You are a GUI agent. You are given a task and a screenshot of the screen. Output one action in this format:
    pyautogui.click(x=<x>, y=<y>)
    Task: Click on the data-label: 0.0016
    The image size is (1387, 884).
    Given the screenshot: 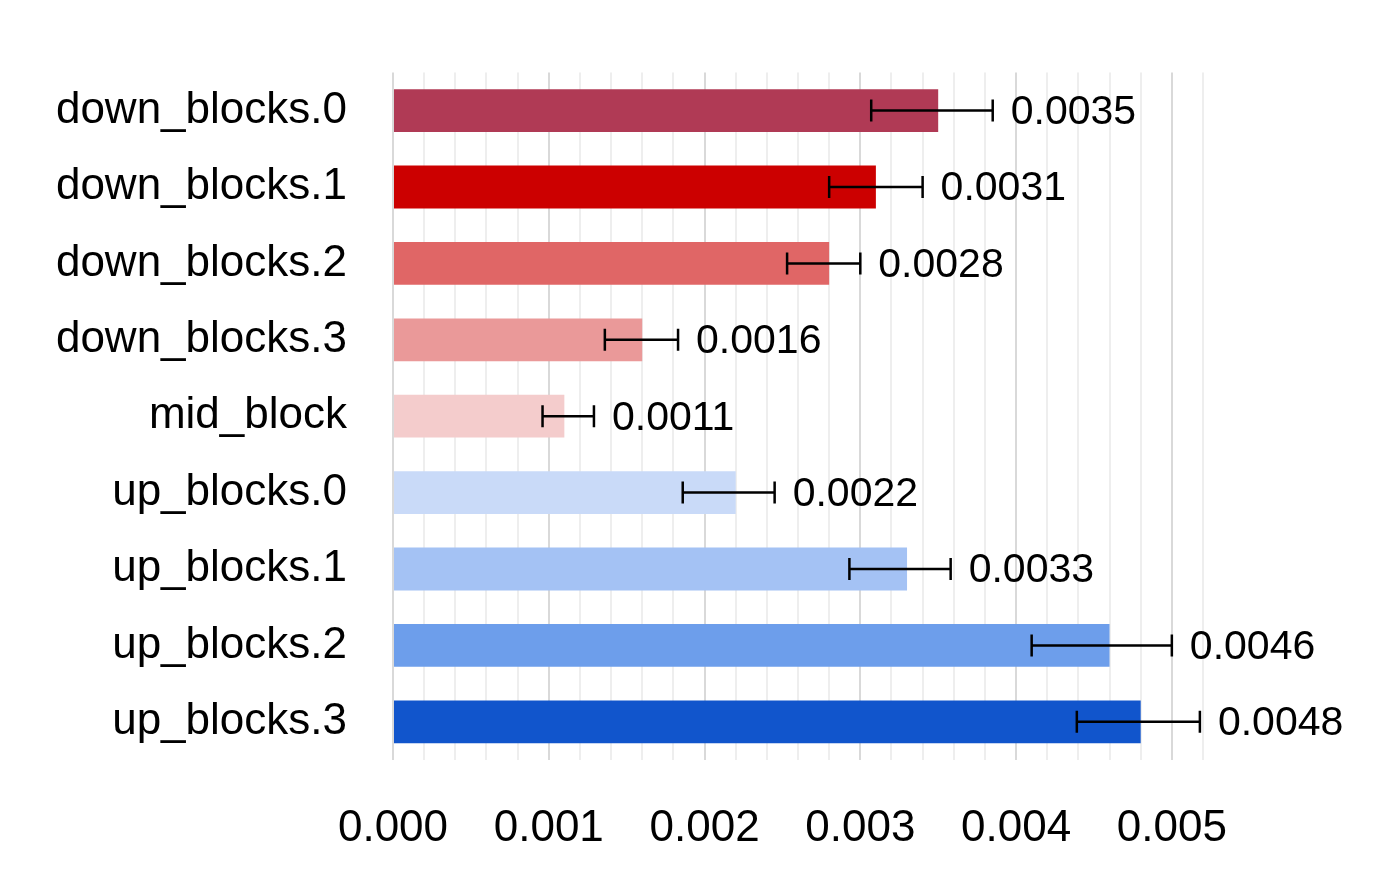 What is the action you would take?
    pyautogui.click(x=759, y=339)
    